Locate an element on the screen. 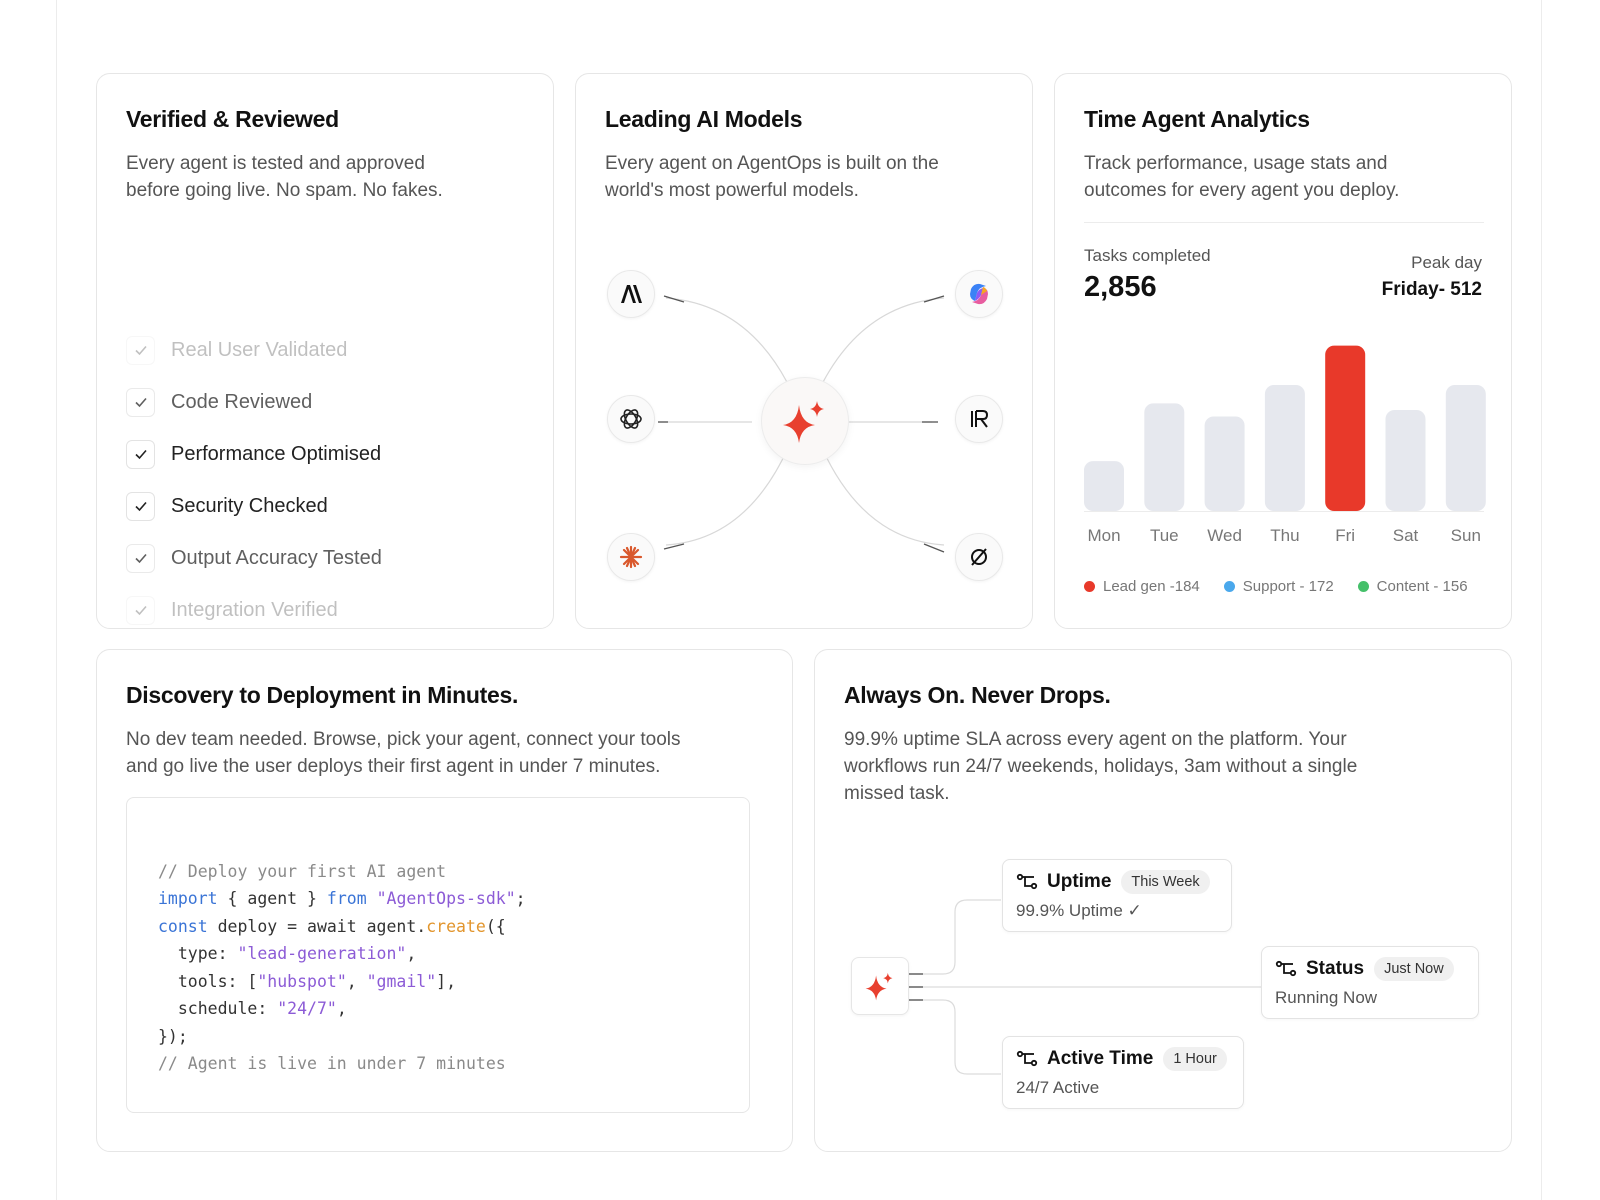 The width and height of the screenshot is (1600, 1200). uptime-card-title: Uptime is located at coordinates (1079, 881).